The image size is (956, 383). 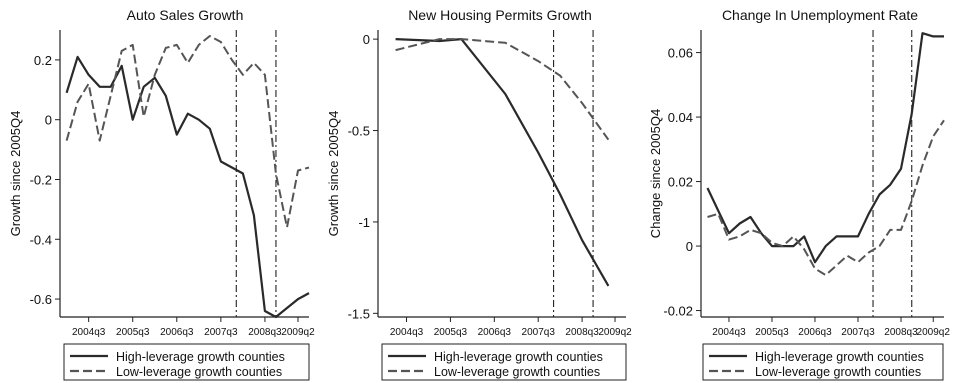 I want to click on y-tick-label: 0.06, so click(x=680, y=53).